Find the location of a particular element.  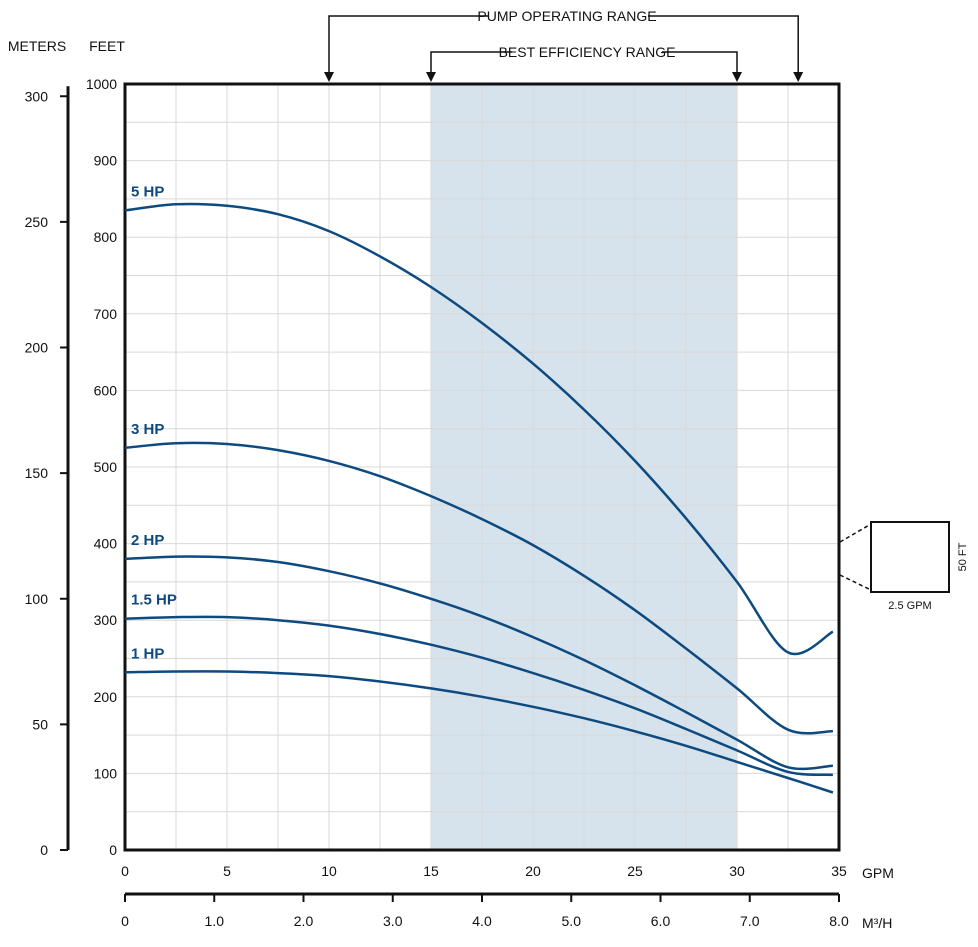

best-efficiency-range-bracket-left is located at coordinates (471, 64).